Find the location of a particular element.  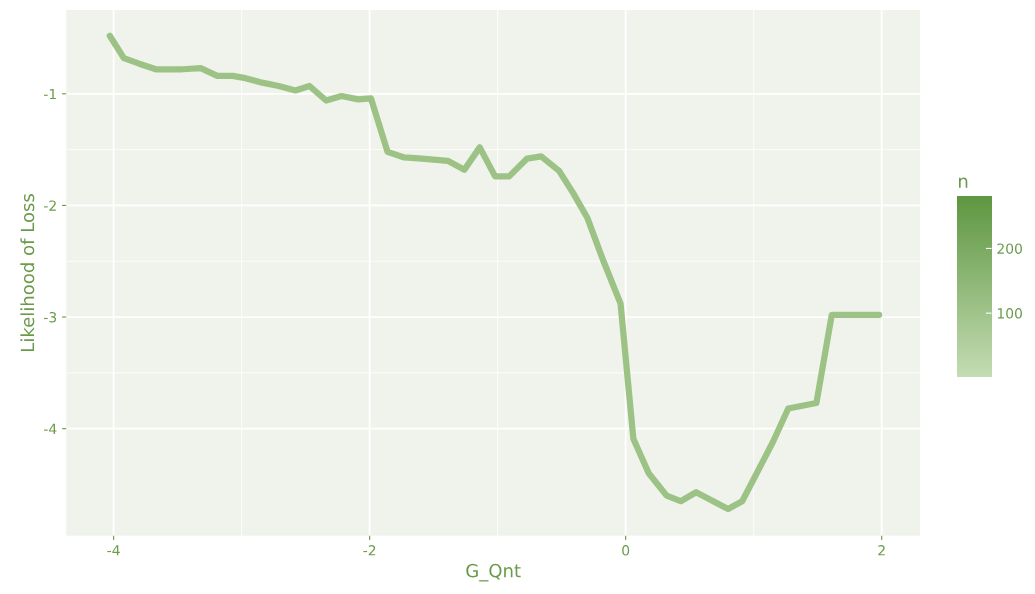

x-tick-label: 2 is located at coordinates (881, 550).